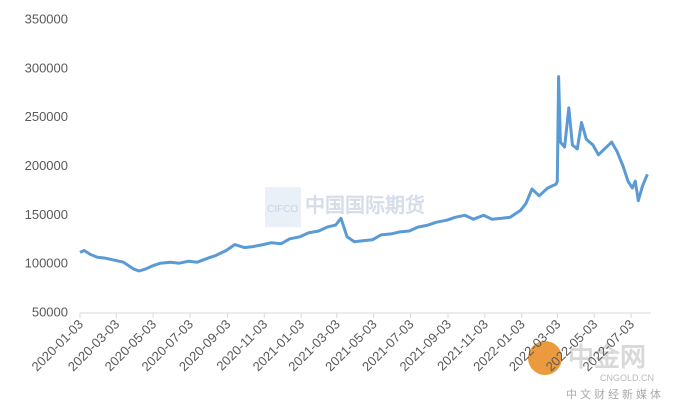  What do you see at coordinates (282, 209) in the screenshot?
I see `watermark: CIFCO` at bounding box center [282, 209].